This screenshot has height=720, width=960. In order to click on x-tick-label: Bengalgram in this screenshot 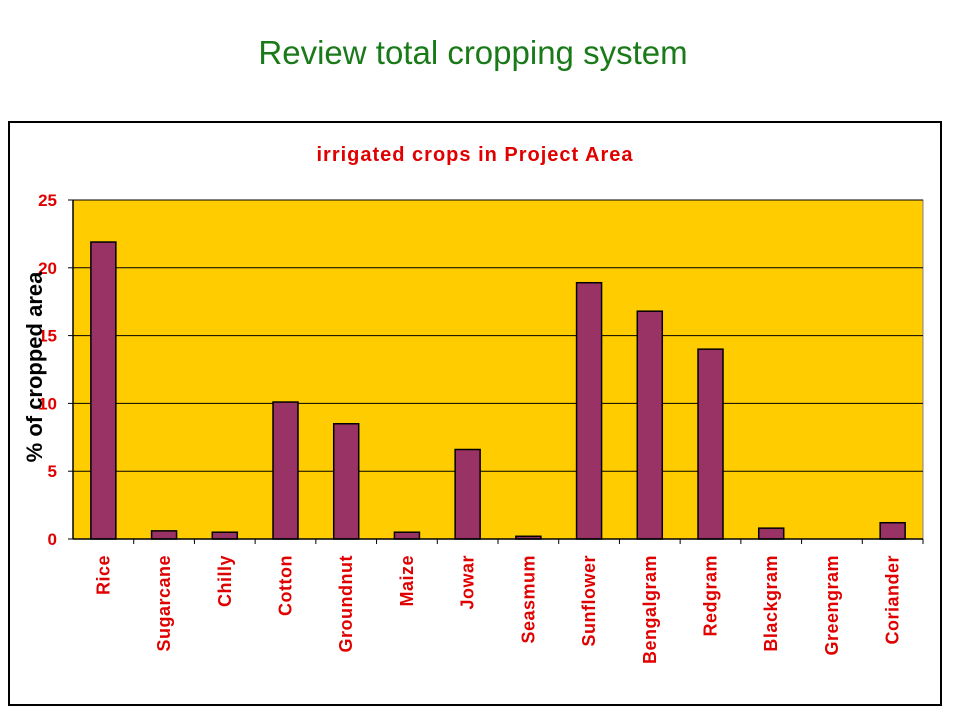, I will do `click(650, 609)`.